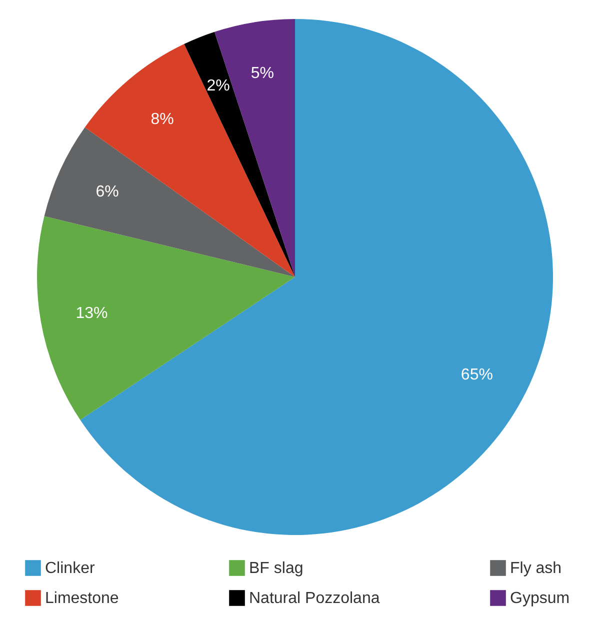 The width and height of the screenshot is (592, 623). Describe the element at coordinates (536, 568) in the screenshot. I see `legend-label: Fly ash` at that location.